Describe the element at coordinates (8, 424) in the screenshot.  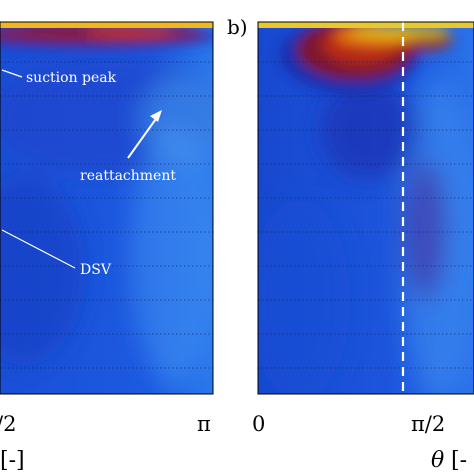
I see `x-tick-a-halfpi: /2` at that location.